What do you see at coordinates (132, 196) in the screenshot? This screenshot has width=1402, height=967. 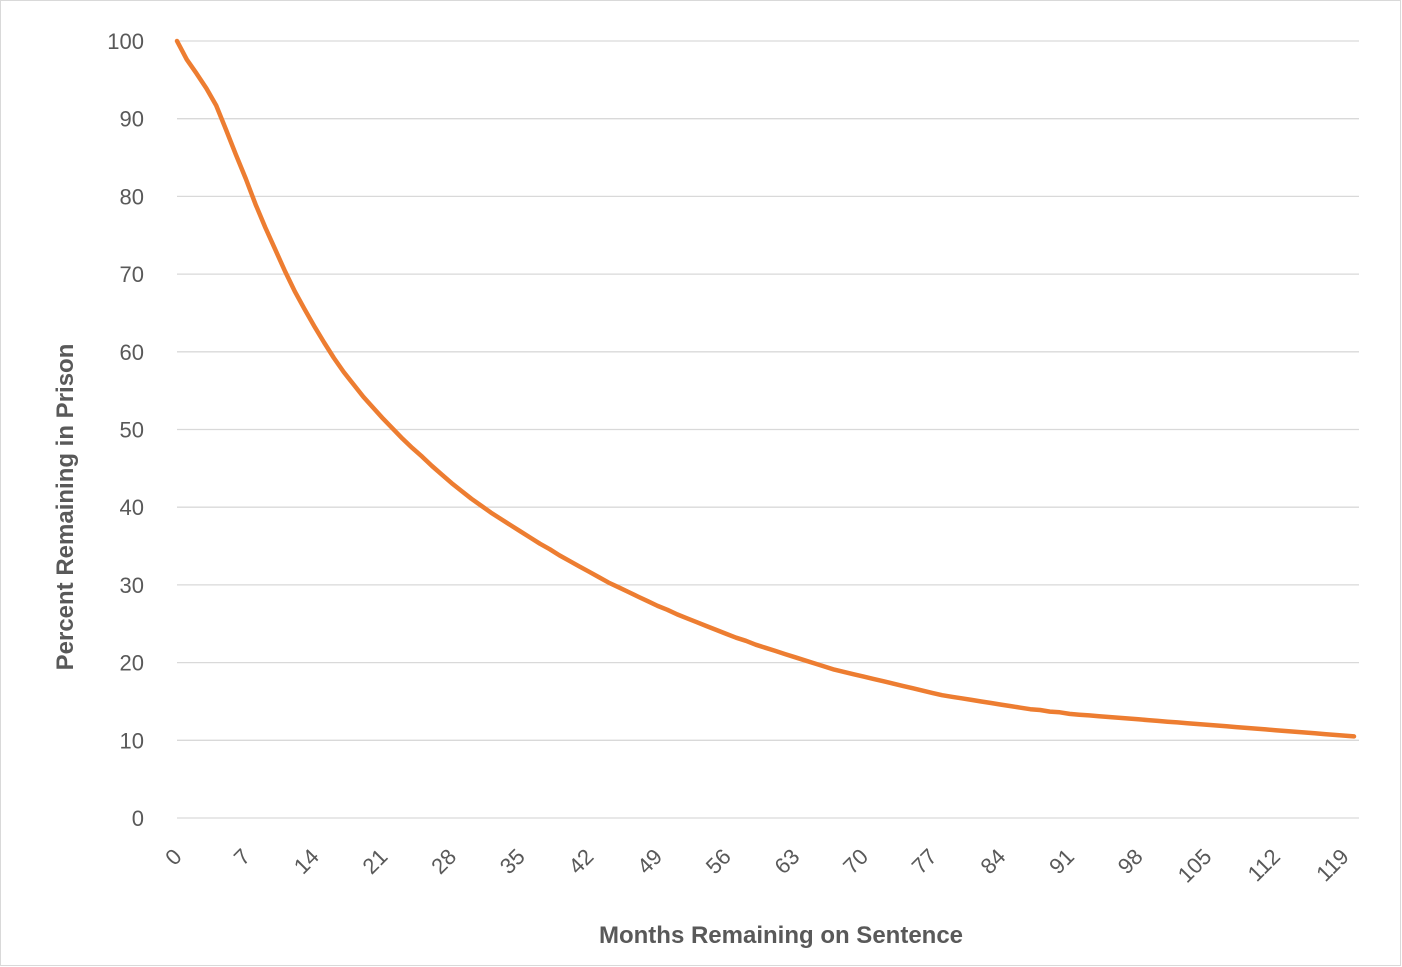 I see `y-tick-label: 80` at bounding box center [132, 196].